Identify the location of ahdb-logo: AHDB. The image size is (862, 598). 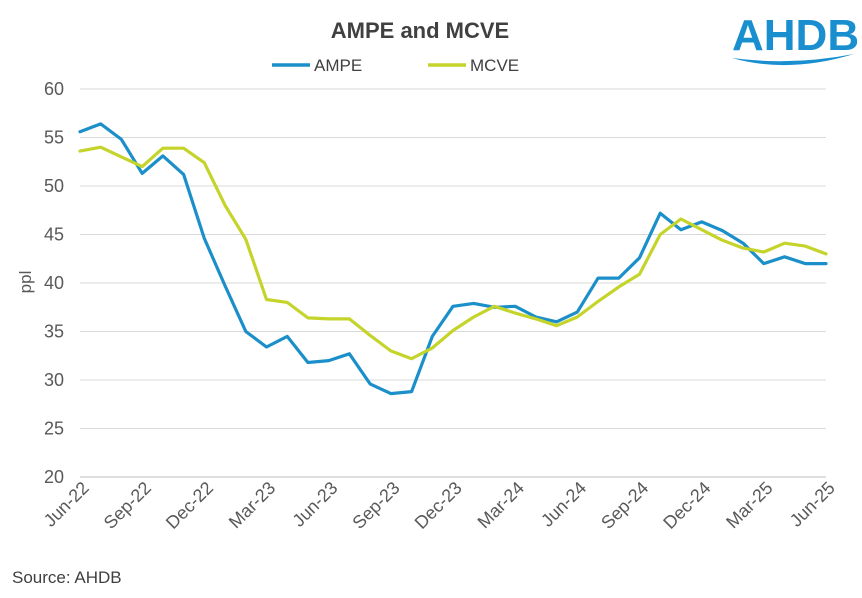
(795, 38).